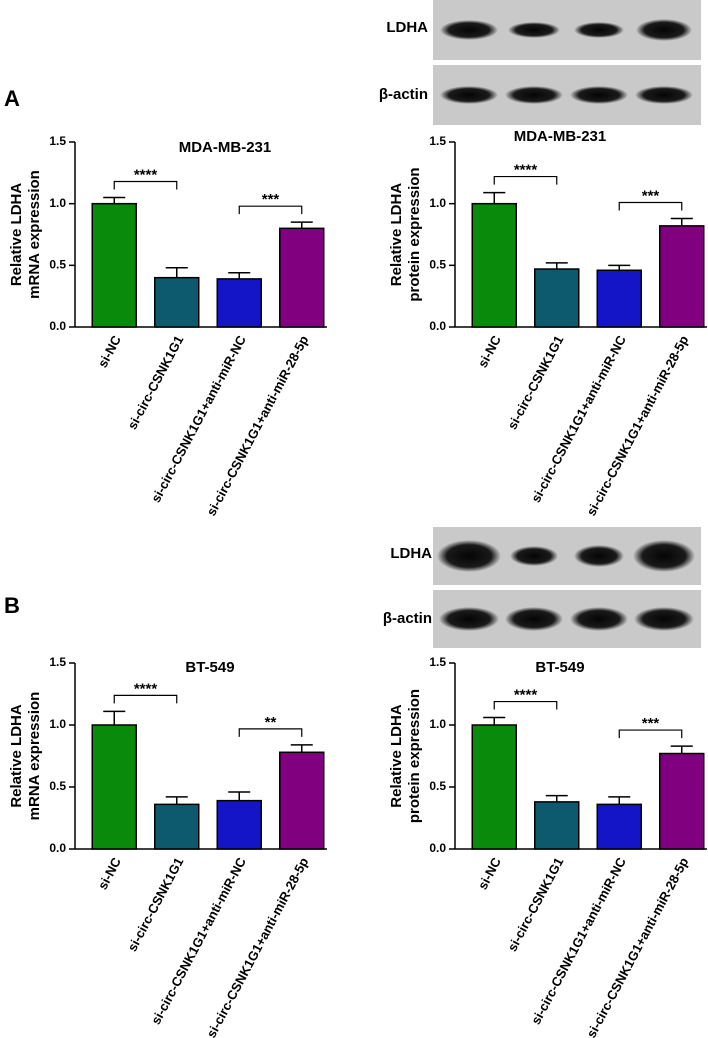 Image resolution: width=708 pixels, height=1038 pixels. I want to click on blot-label: LDHA, so click(407, 27).